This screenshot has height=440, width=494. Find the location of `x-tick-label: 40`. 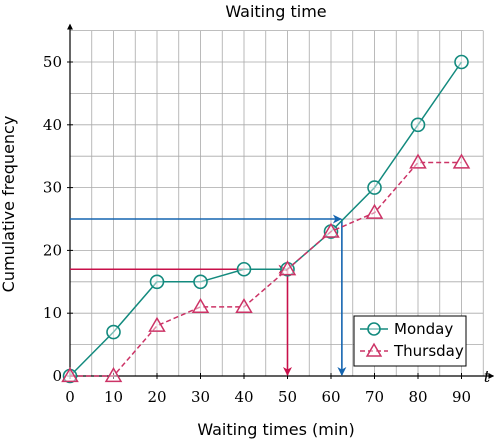

x-tick-label: 40 is located at coordinates (243, 397).